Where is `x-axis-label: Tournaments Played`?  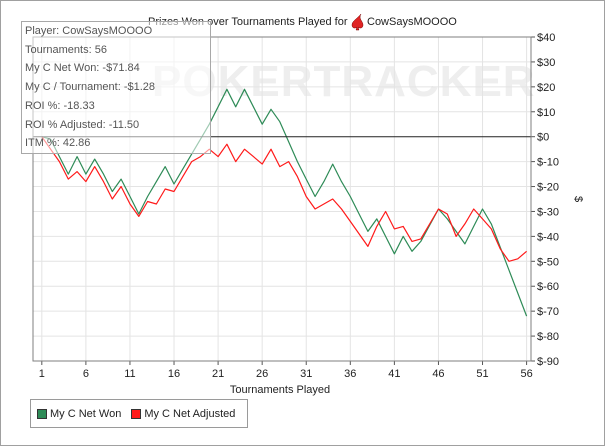
x-axis-label: Tournaments Played is located at coordinates (280, 390).